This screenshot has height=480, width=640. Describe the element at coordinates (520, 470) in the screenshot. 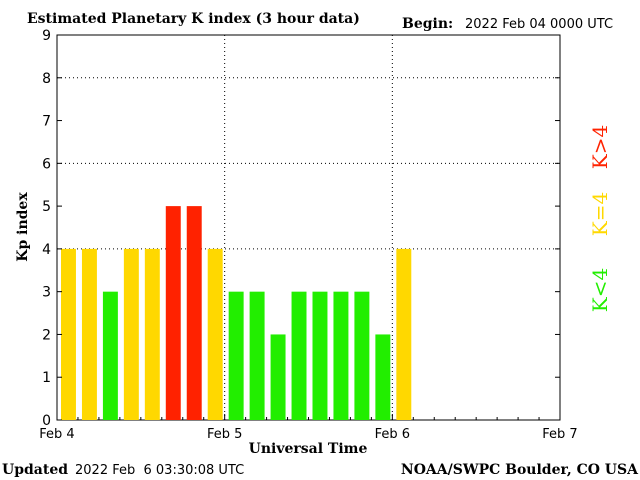

I see `credit-text: NOAA/SWPC Boulder, CO USA` at that location.